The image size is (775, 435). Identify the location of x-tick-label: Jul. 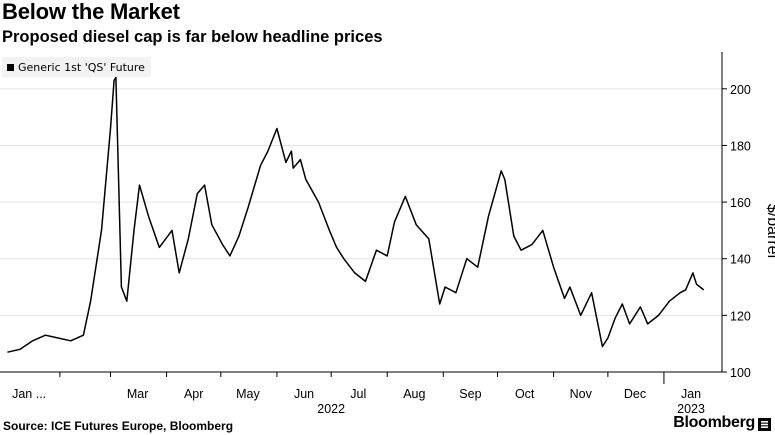
(358, 394).